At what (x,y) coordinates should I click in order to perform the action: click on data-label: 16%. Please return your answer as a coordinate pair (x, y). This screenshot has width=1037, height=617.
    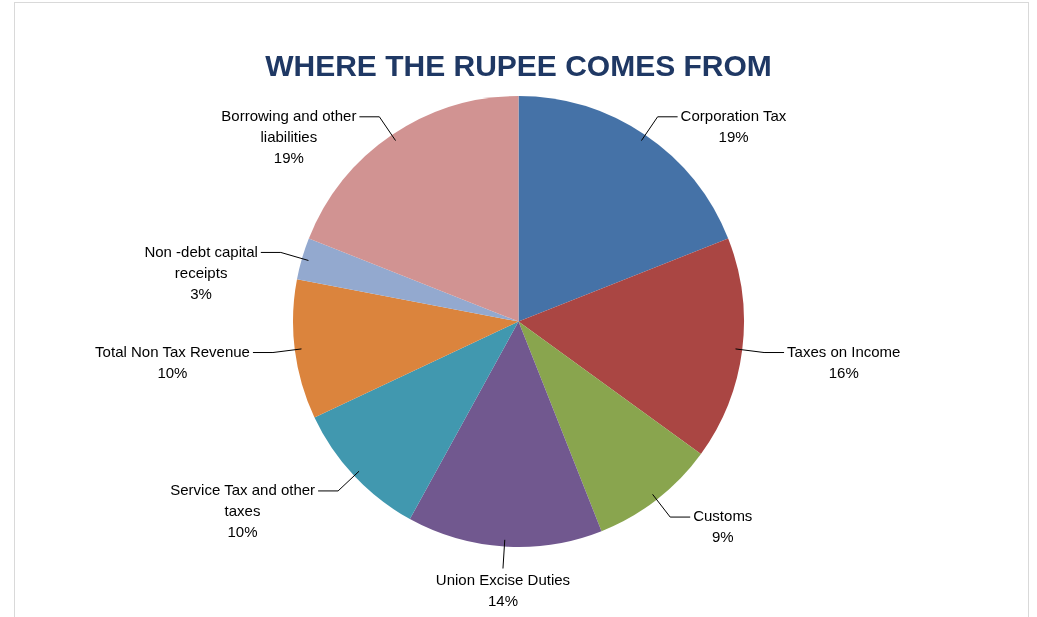
    Looking at the image, I should click on (843, 372).